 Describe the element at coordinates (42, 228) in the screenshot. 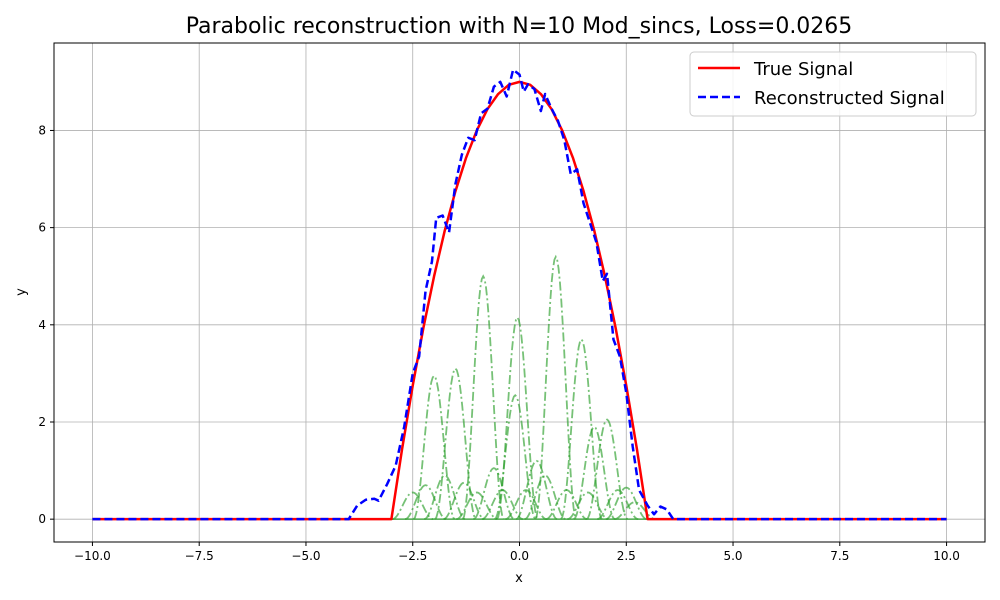

I see `y-tick-label: 6` at that location.